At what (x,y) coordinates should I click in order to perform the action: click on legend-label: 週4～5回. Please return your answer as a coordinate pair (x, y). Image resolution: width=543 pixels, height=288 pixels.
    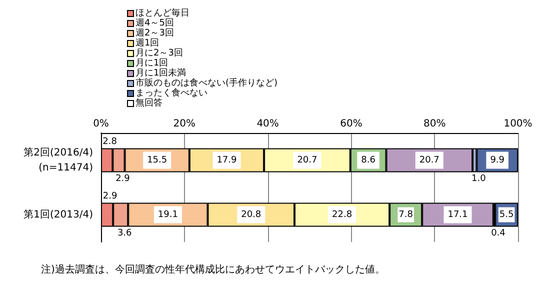
    Looking at the image, I should click on (155, 23).